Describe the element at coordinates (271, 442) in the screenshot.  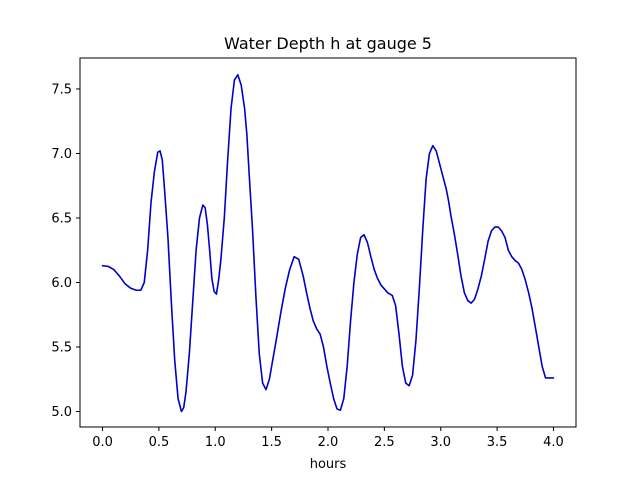
I see `x-tick-label: 1.5` at that location.